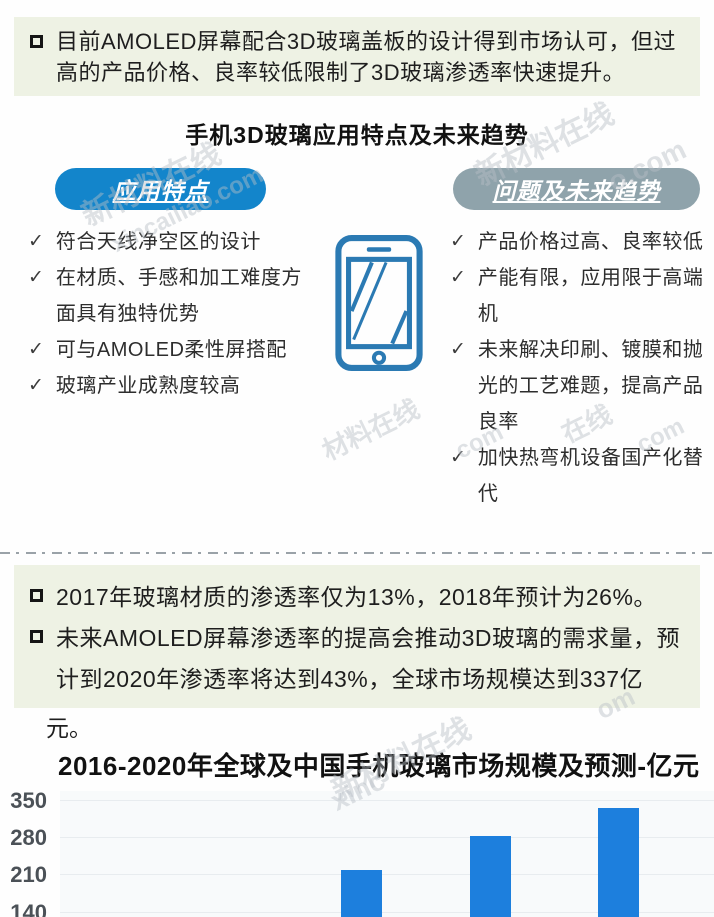 This screenshot has height=917, width=714. Describe the element at coordinates (148, 386) in the screenshot. I see `feature-item-text: 玻璃产业成熟度较高` at that location.